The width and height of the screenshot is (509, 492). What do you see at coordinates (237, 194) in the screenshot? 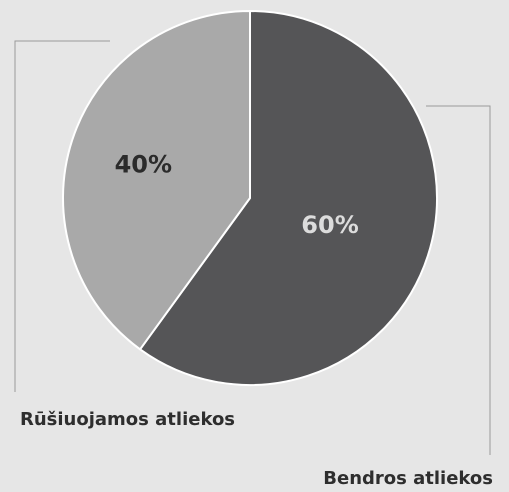
I see `value-labels-layer: 60% 40%` at bounding box center [237, 194].